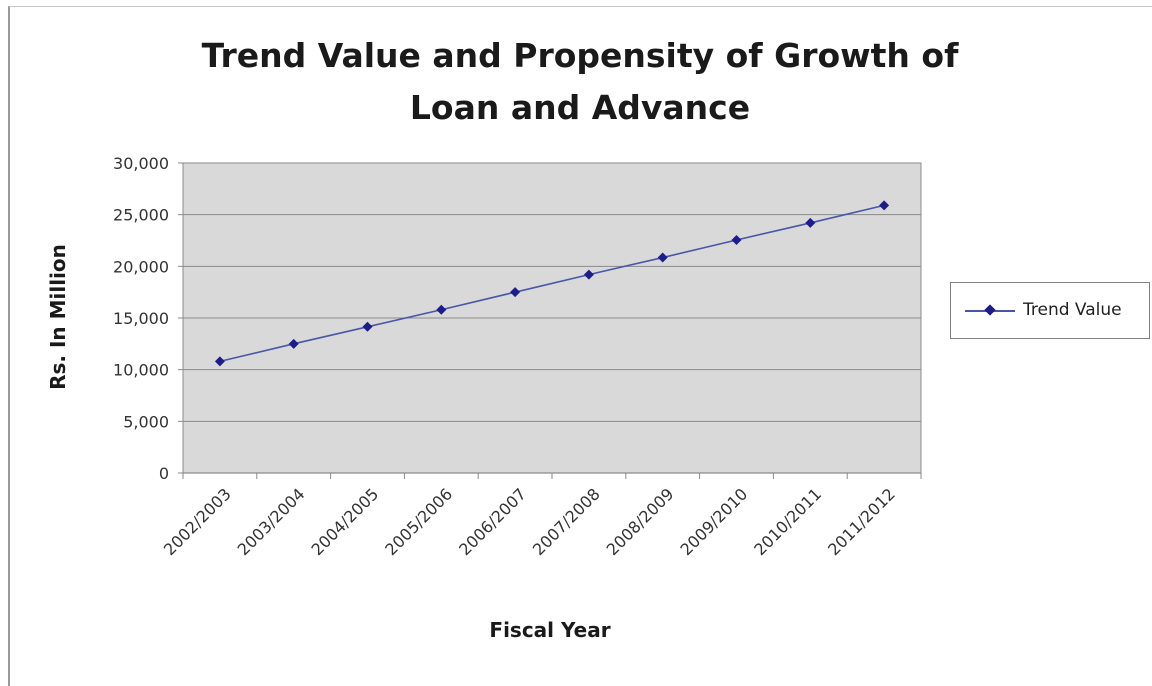 This screenshot has height=686, width=1152. I want to click on y-tick-label: 0, so click(164, 473).